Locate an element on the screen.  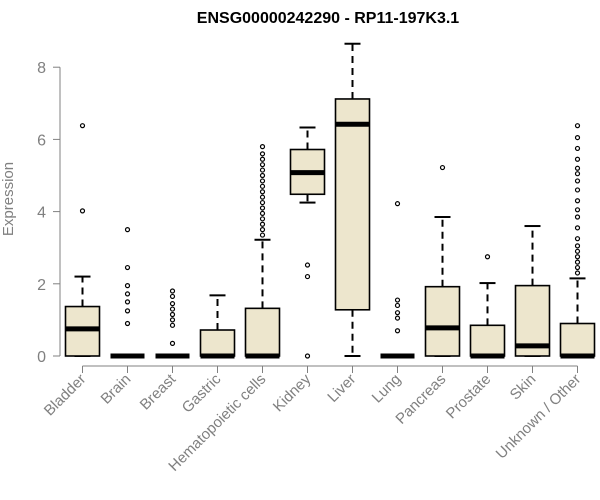
y-axis-label: Expression is located at coordinates (8, 199).